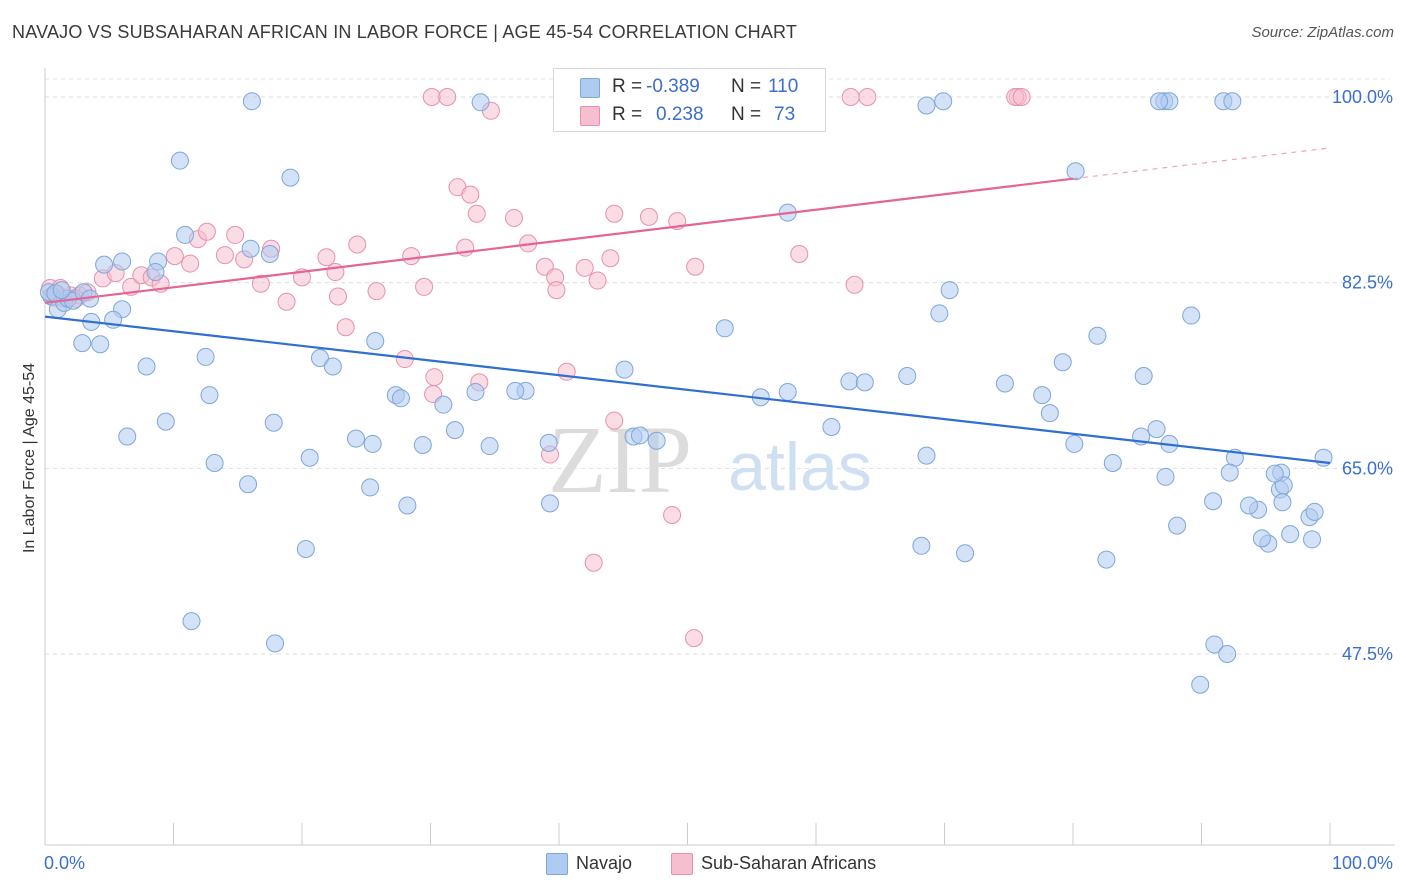  I want to click on navajo-legend-swatch, so click(557, 864).